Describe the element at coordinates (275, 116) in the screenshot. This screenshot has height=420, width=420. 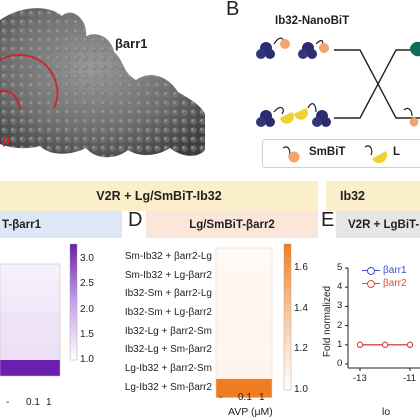
I see `construct-dark-yellow-bottom` at that location.